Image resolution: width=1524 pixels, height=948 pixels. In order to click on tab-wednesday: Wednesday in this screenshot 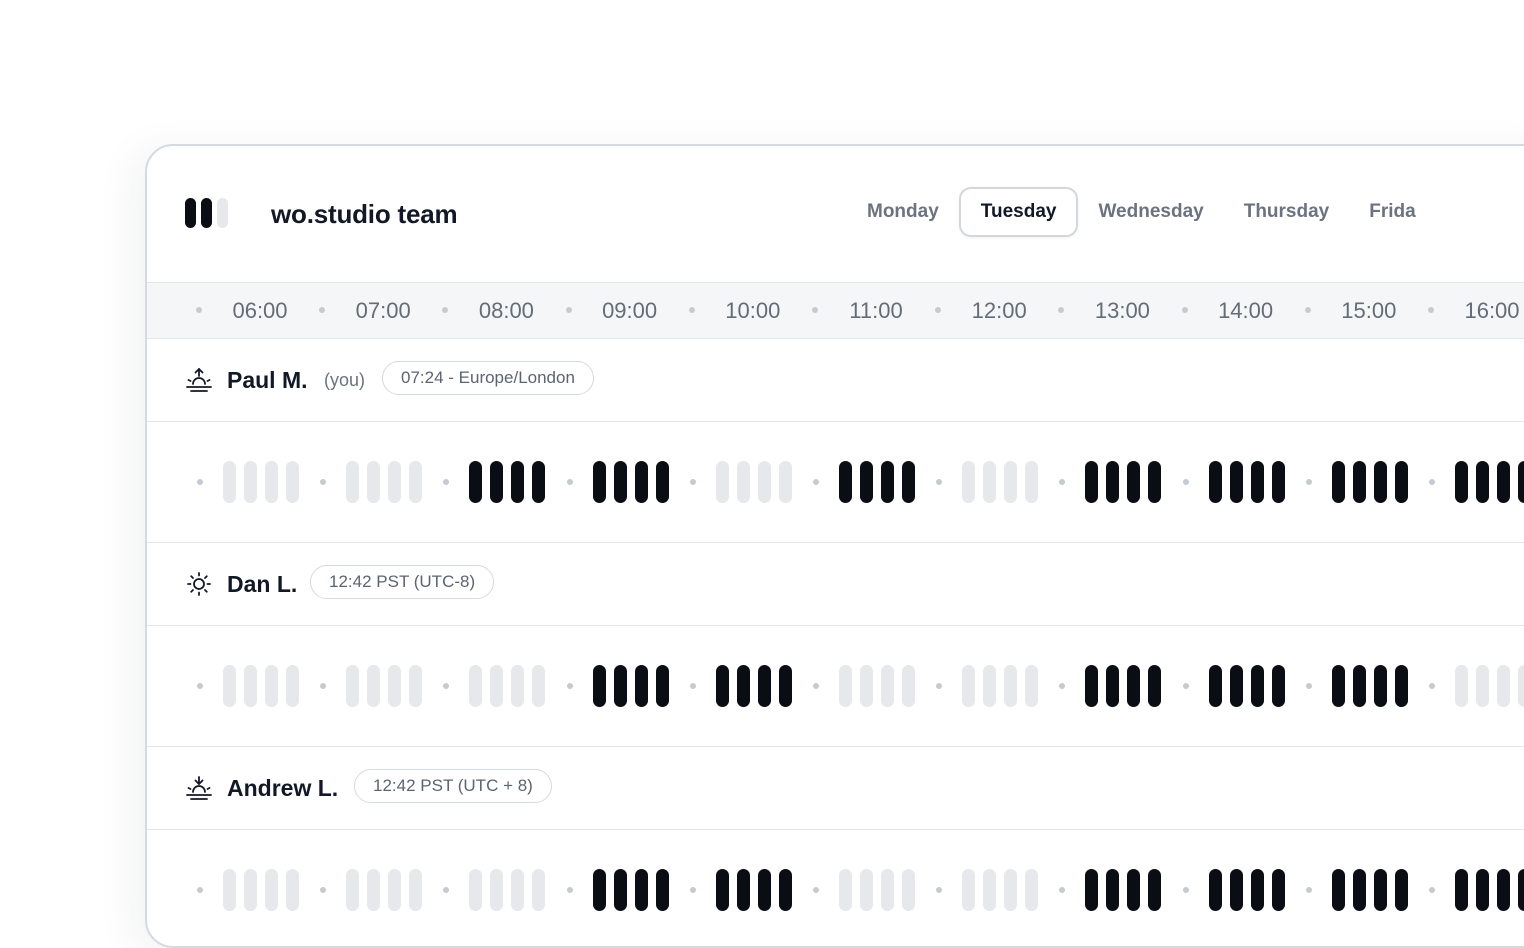, I will do `click(1150, 212)`.